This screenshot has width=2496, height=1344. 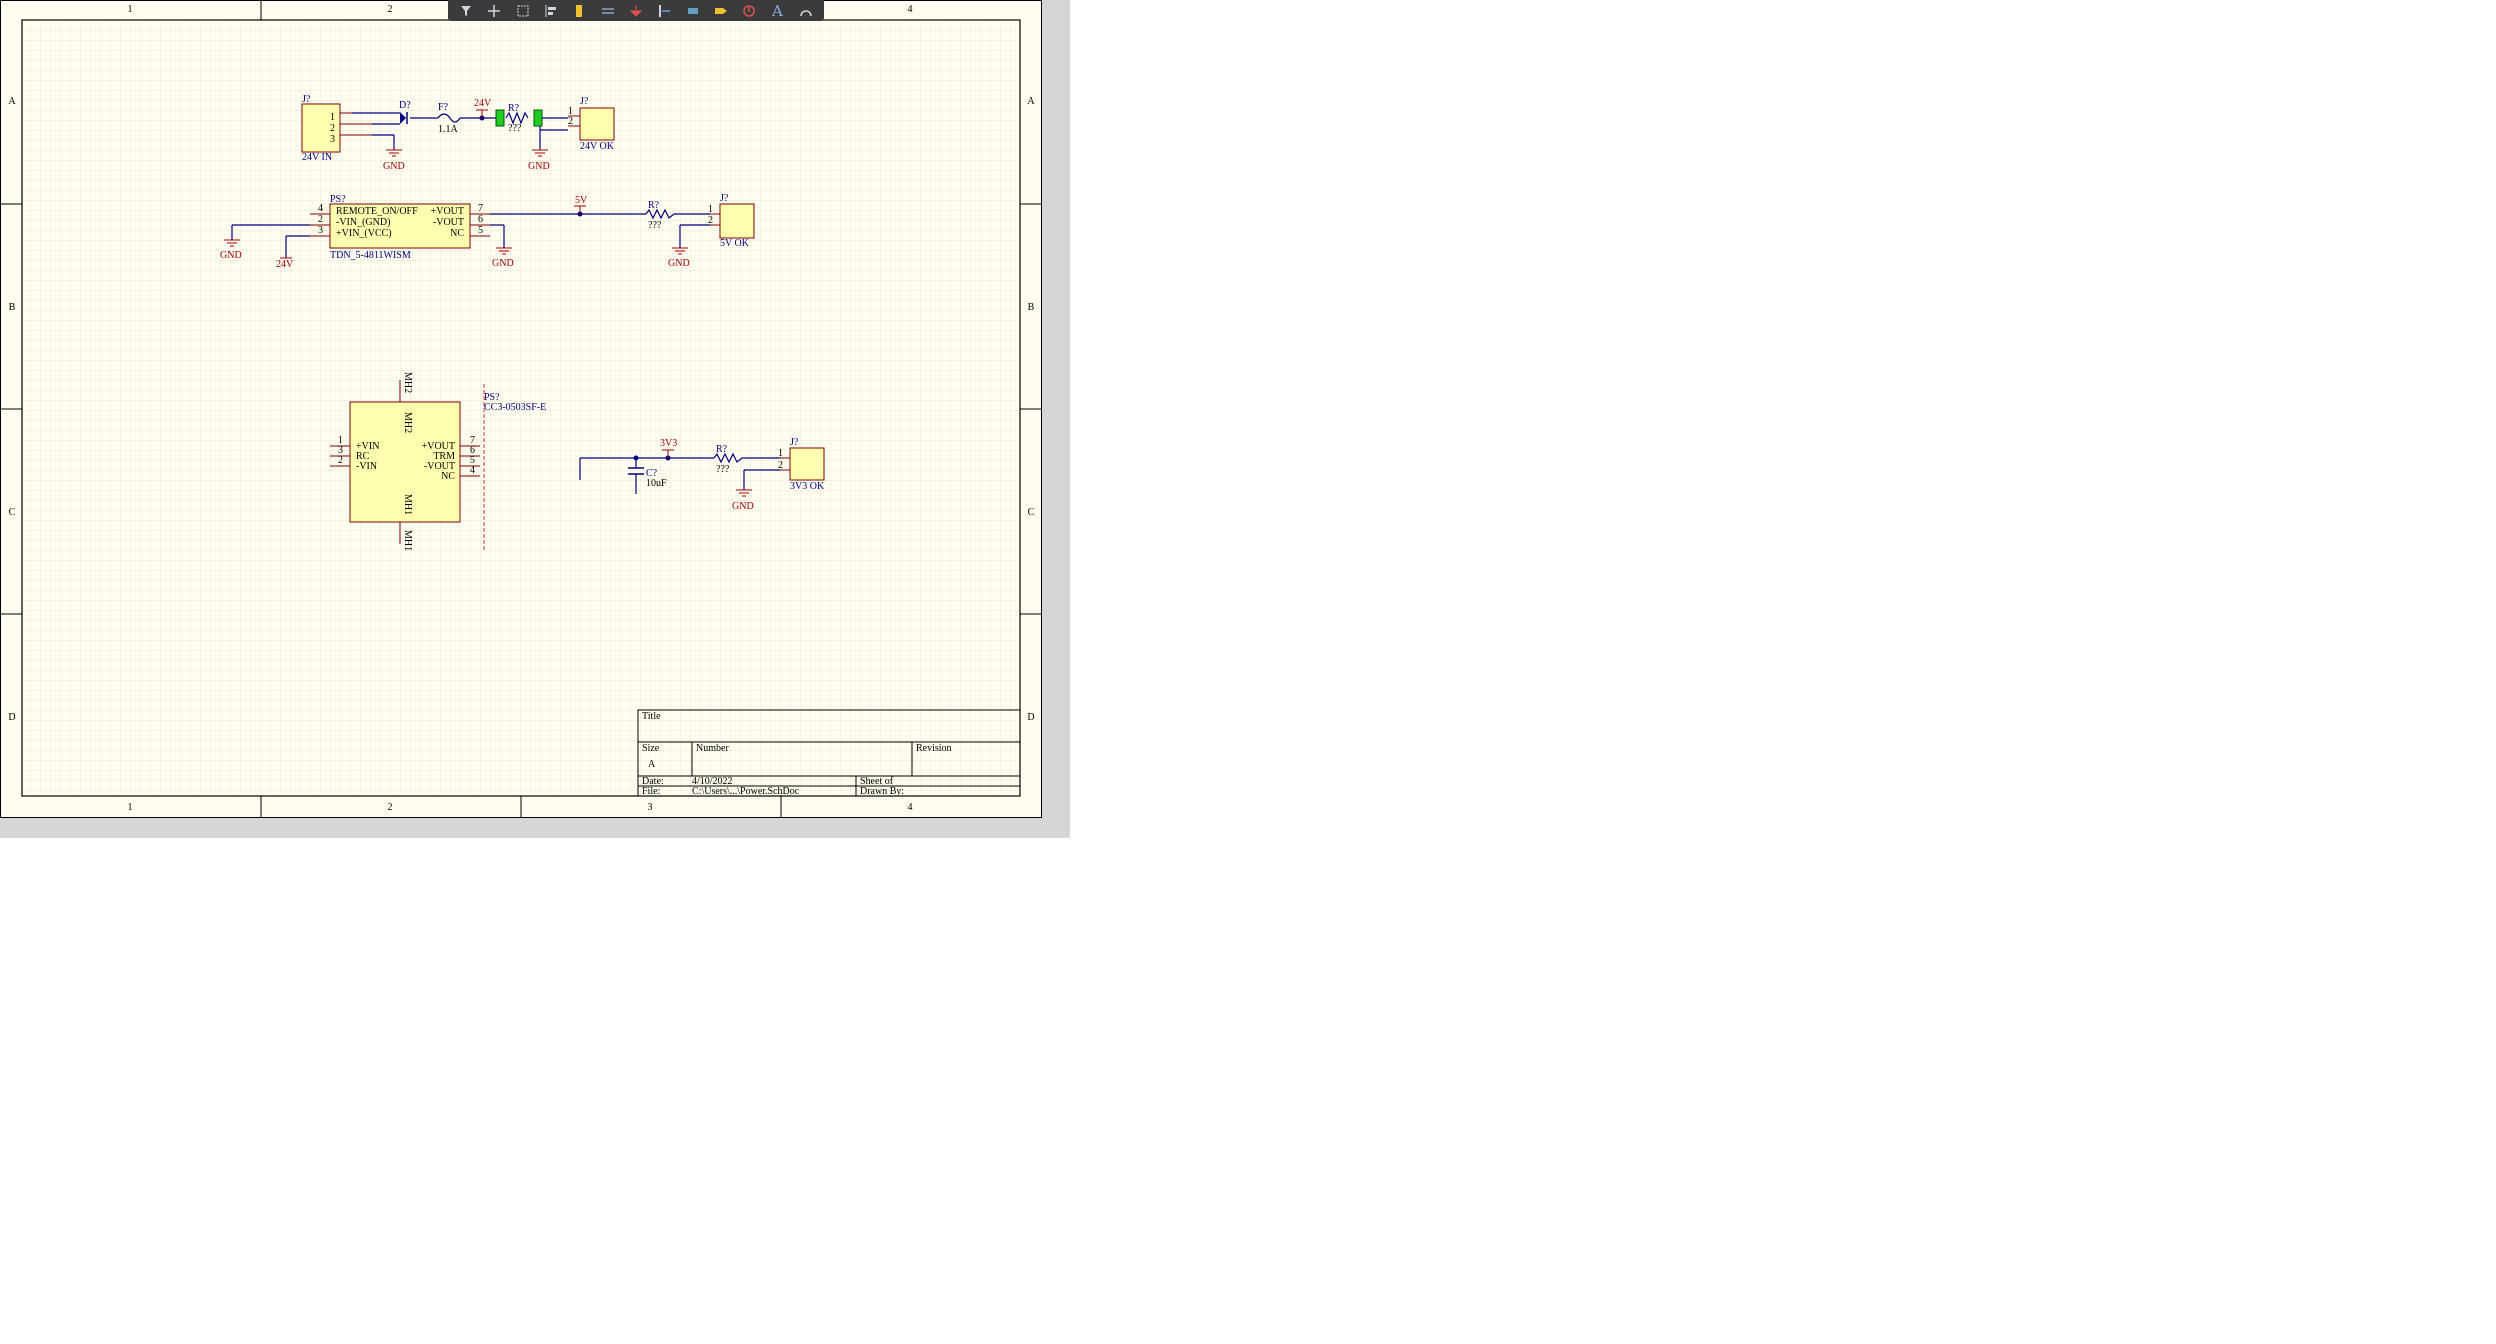 I want to click on ps2-mh2: MH2, so click(x=407, y=382).